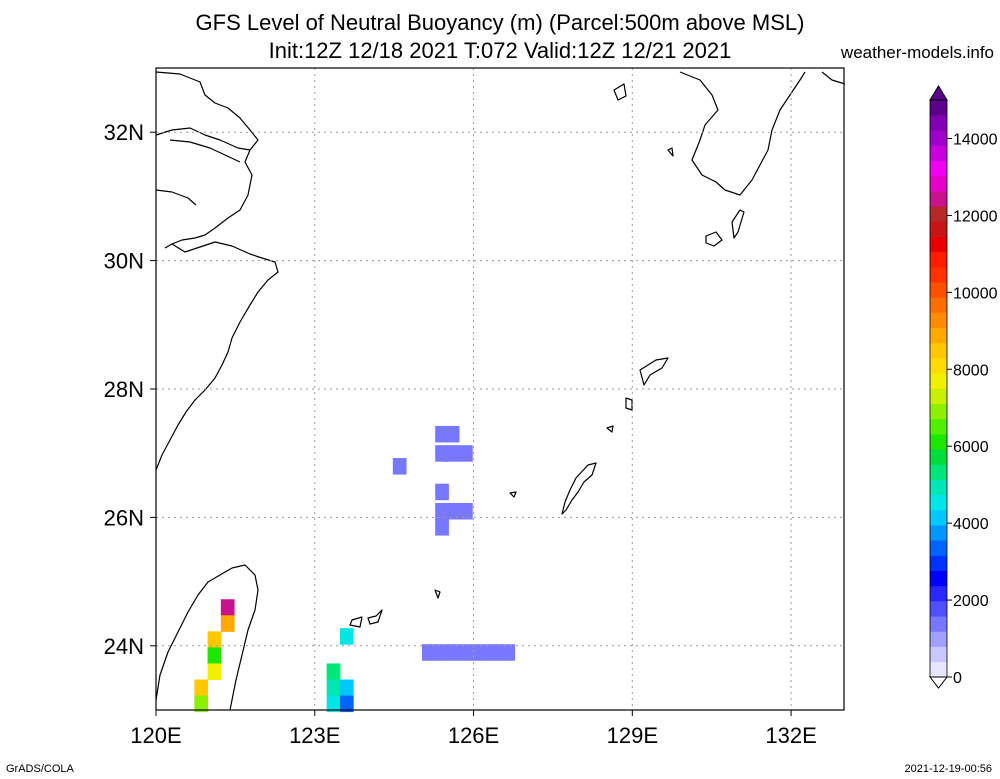 This screenshot has height=779, width=1000. Describe the element at coordinates (654, 371) in the screenshot. I see `coastline-amami` at that location.